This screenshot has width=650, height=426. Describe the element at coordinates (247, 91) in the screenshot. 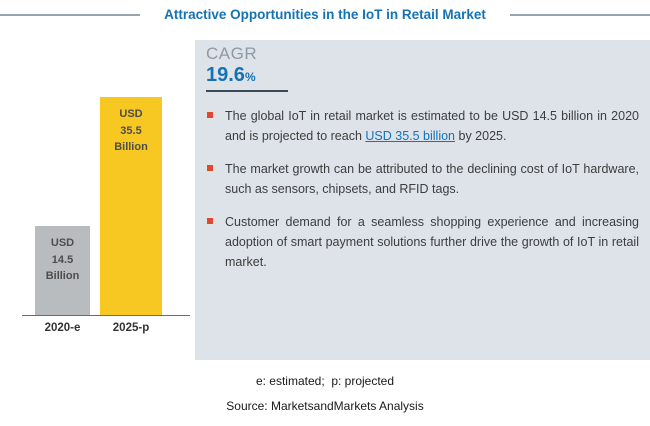

I see `cagr-underline` at that location.